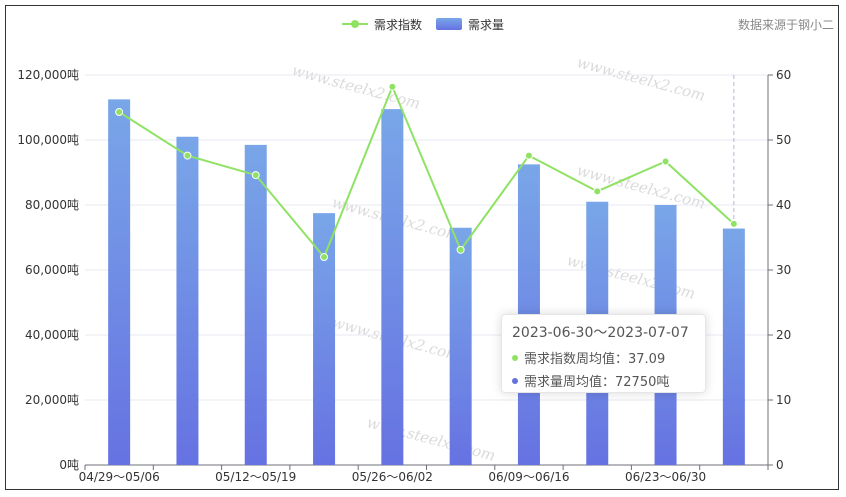 The height and width of the screenshot is (497, 846). Describe the element at coordinates (354, 24) in the screenshot. I see `line-series-icon` at that location.